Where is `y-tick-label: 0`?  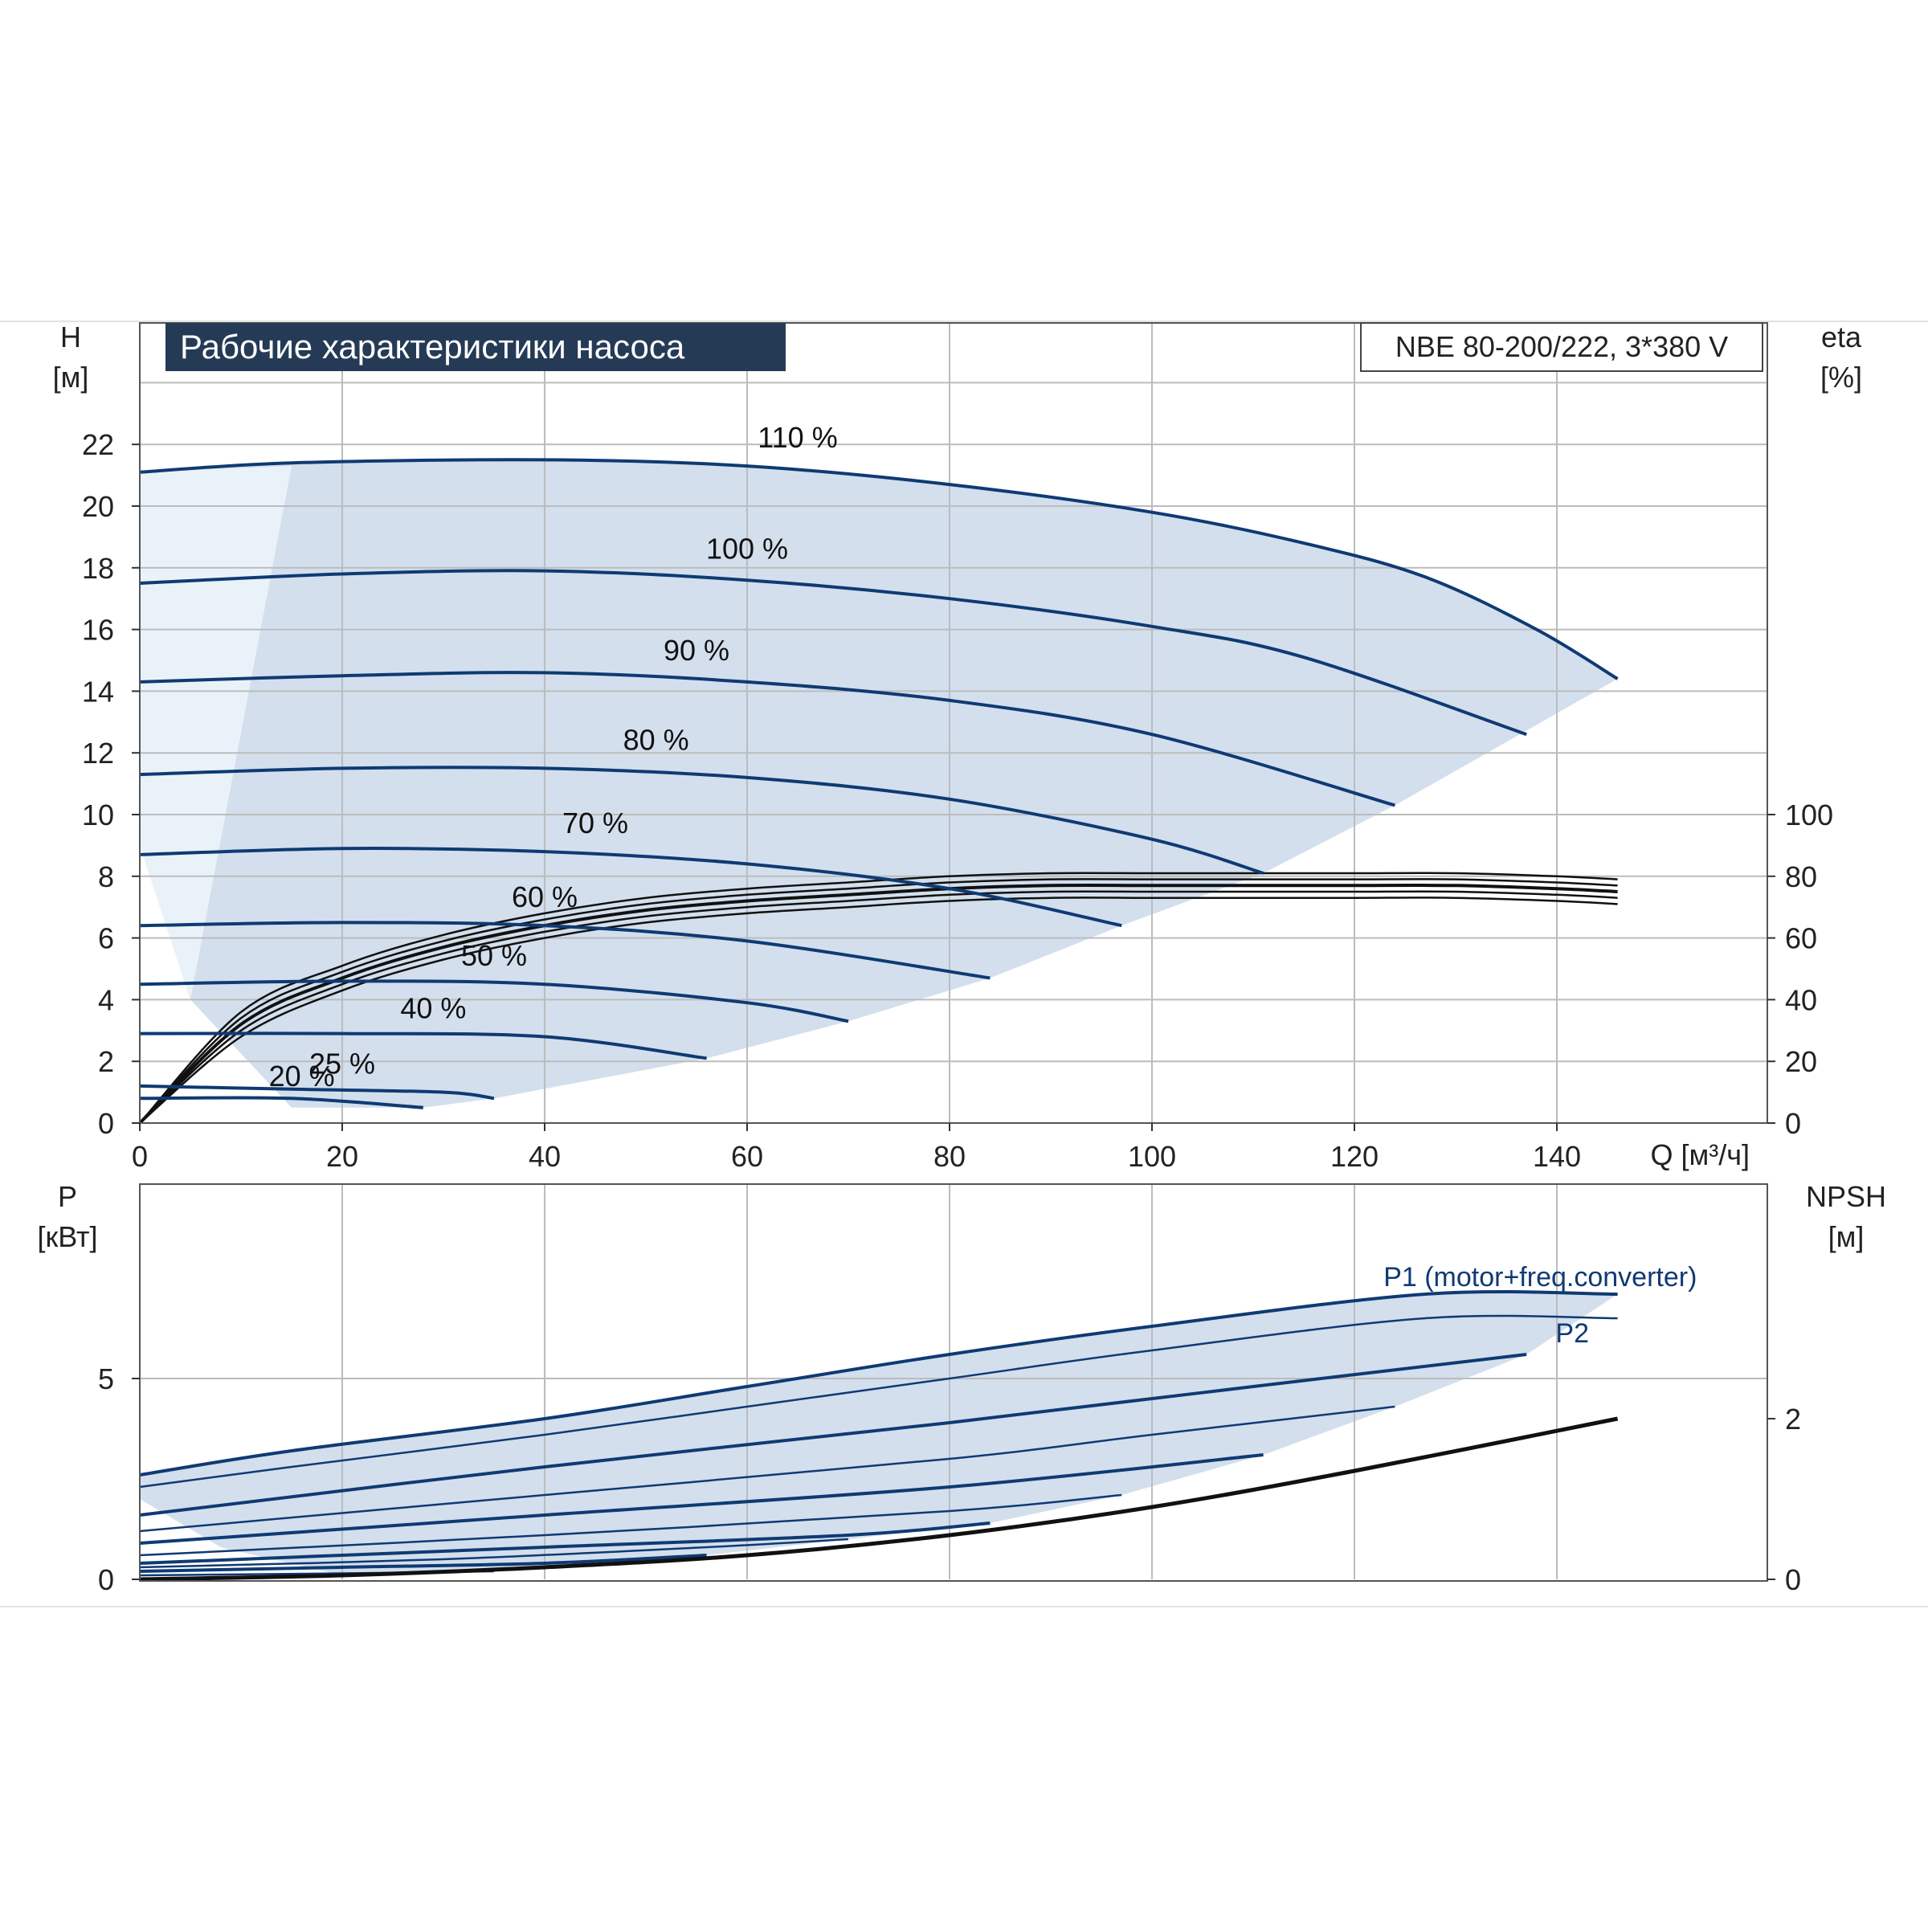
y-tick-label: 0 is located at coordinates (106, 1124).